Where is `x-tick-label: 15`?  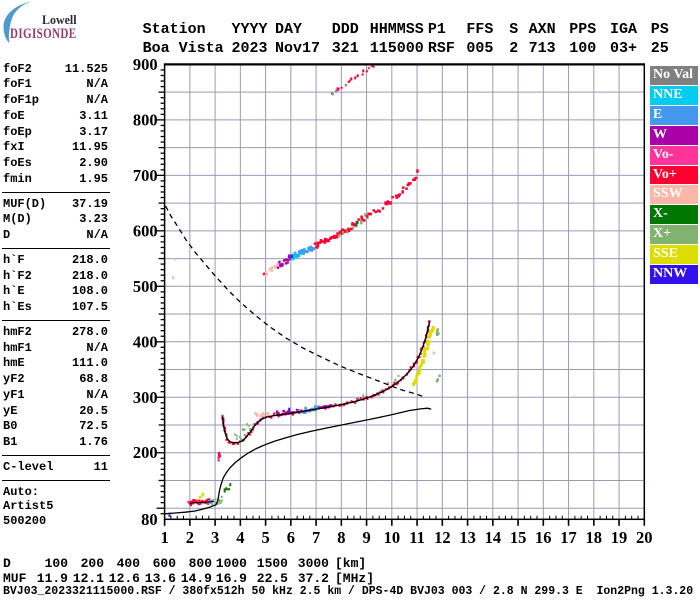 x-tick-label: 15 is located at coordinates (518, 537).